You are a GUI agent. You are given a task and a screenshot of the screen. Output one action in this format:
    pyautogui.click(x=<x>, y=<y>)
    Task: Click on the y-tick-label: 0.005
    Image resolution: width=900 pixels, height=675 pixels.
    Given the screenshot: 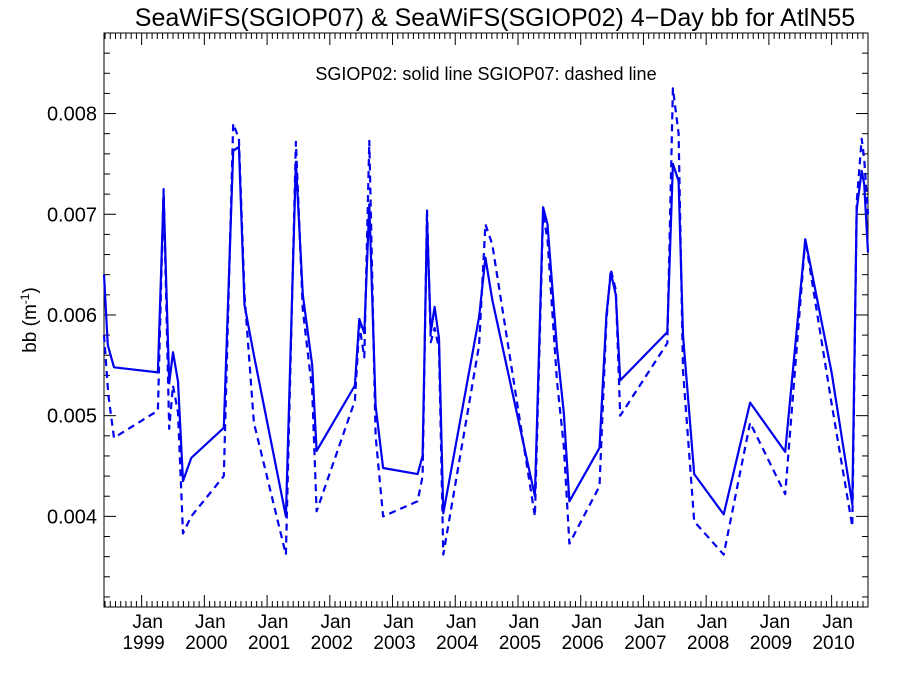 What is the action you would take?
    pyautogui.click(x=72, y=417)
    